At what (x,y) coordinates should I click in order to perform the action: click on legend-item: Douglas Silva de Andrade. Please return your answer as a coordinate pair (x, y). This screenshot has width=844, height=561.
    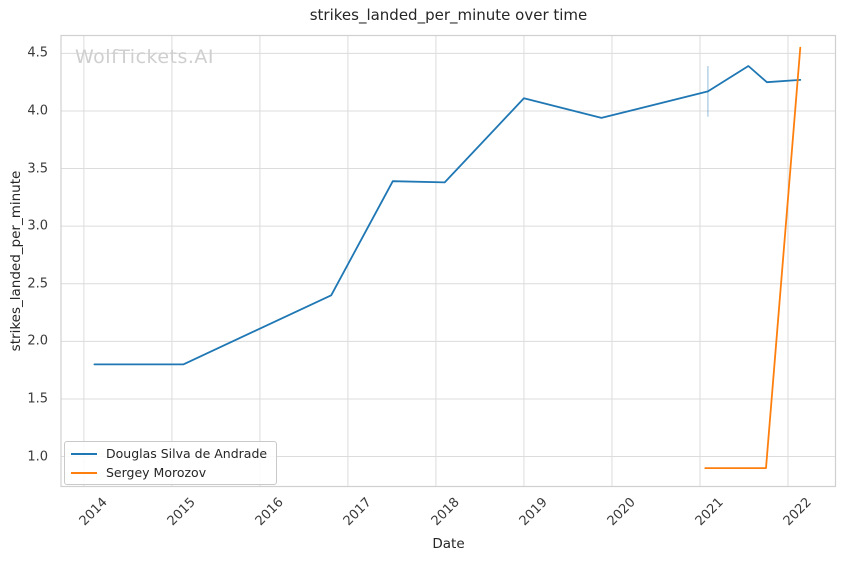
    Looking at the image, I should click on (169, 453).